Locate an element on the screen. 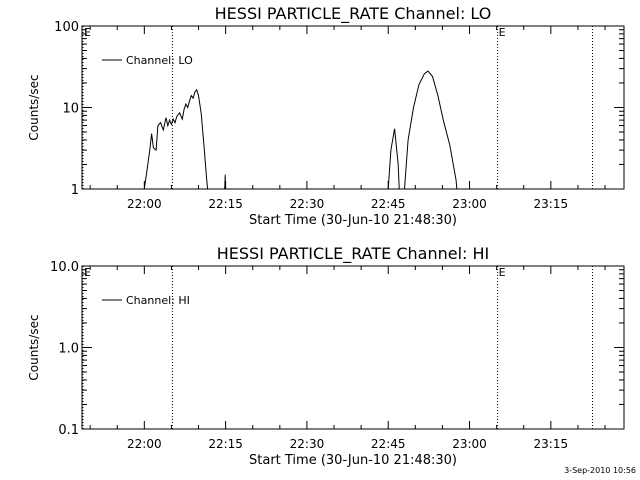 This screenshot has height=480, width=640. y-tick-label: 10.0 is located at coordinates (64, 267).